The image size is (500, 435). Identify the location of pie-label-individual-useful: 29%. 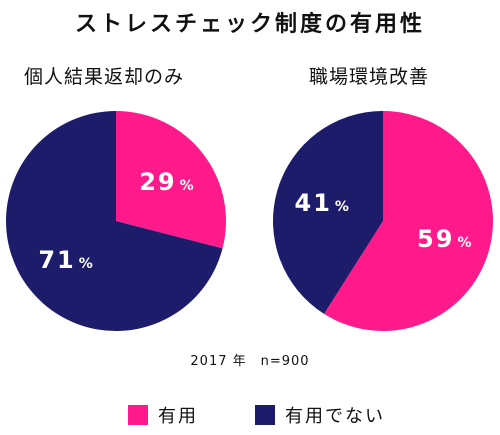
(166, 182).